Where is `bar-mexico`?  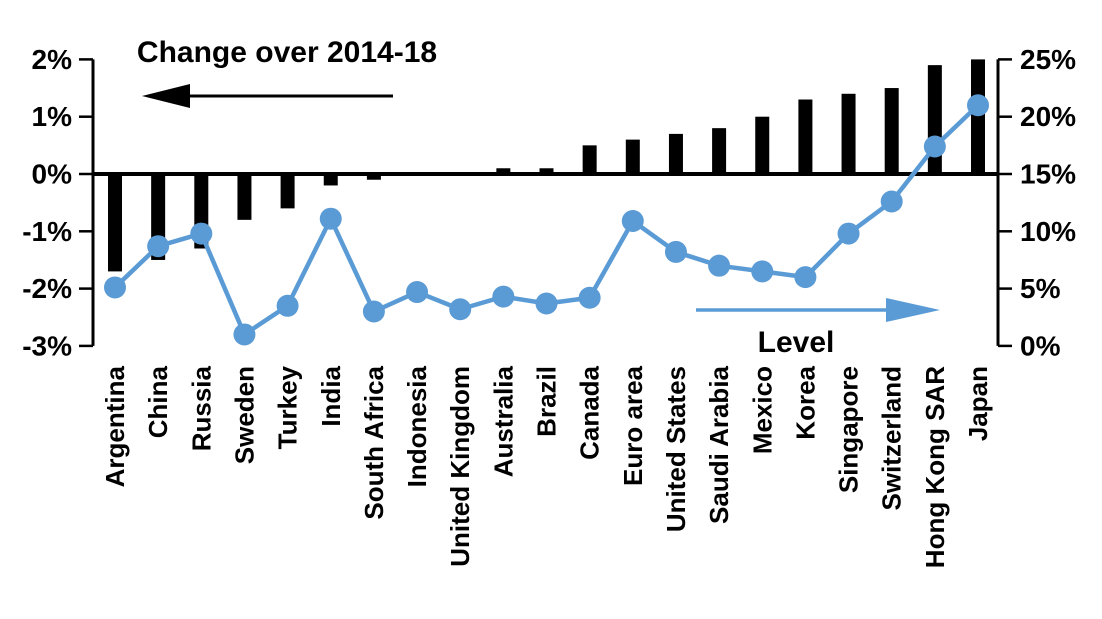 bar-mexico is located at coordinates (762, 145).